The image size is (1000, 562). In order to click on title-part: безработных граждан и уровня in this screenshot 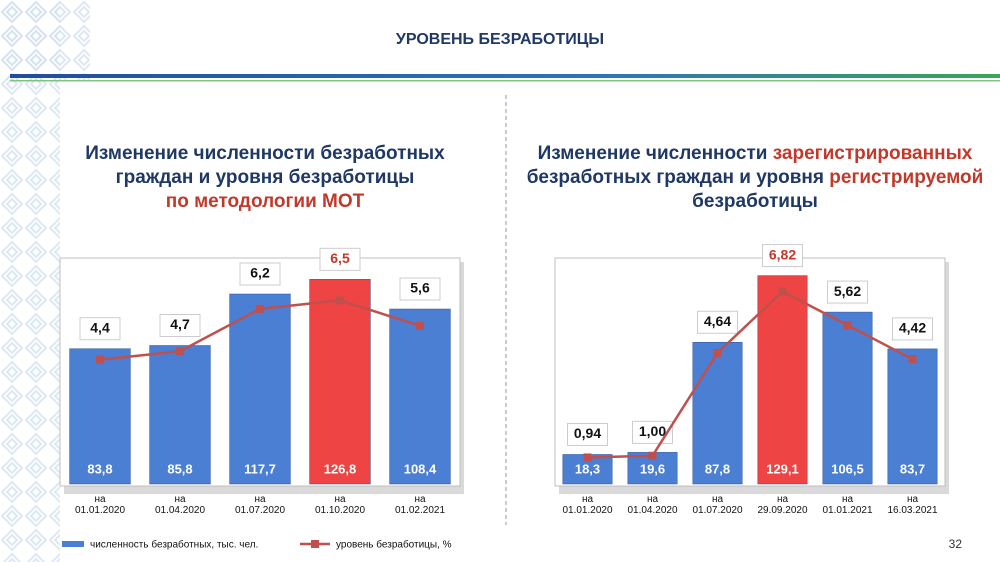, I will do `click(678, 177)`.